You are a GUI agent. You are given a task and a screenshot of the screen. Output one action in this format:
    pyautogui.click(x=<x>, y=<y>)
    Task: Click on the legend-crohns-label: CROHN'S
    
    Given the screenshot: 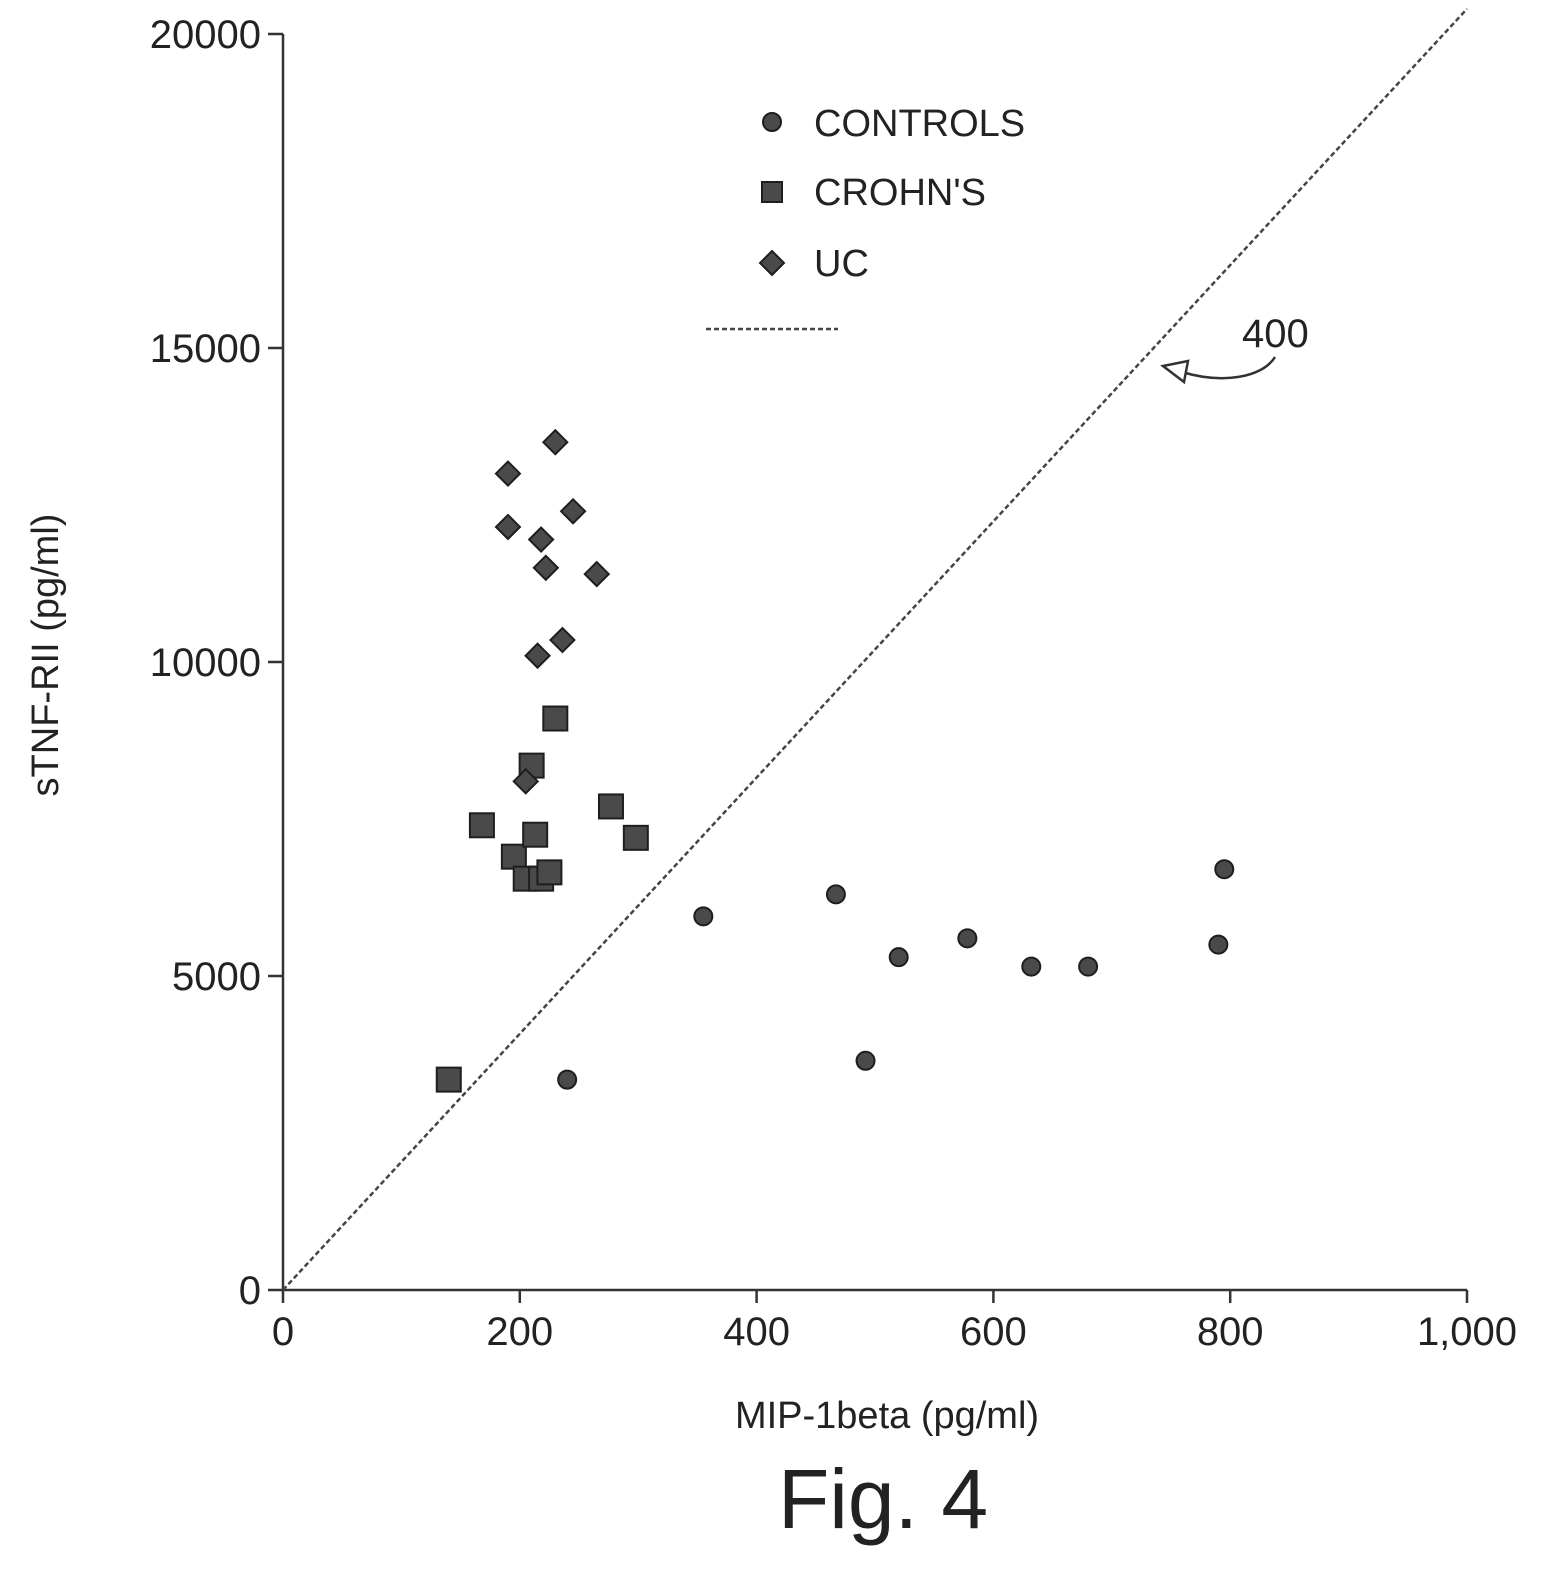 What is the action you would take?
    pyautogui.click(x=900, y=193)
    